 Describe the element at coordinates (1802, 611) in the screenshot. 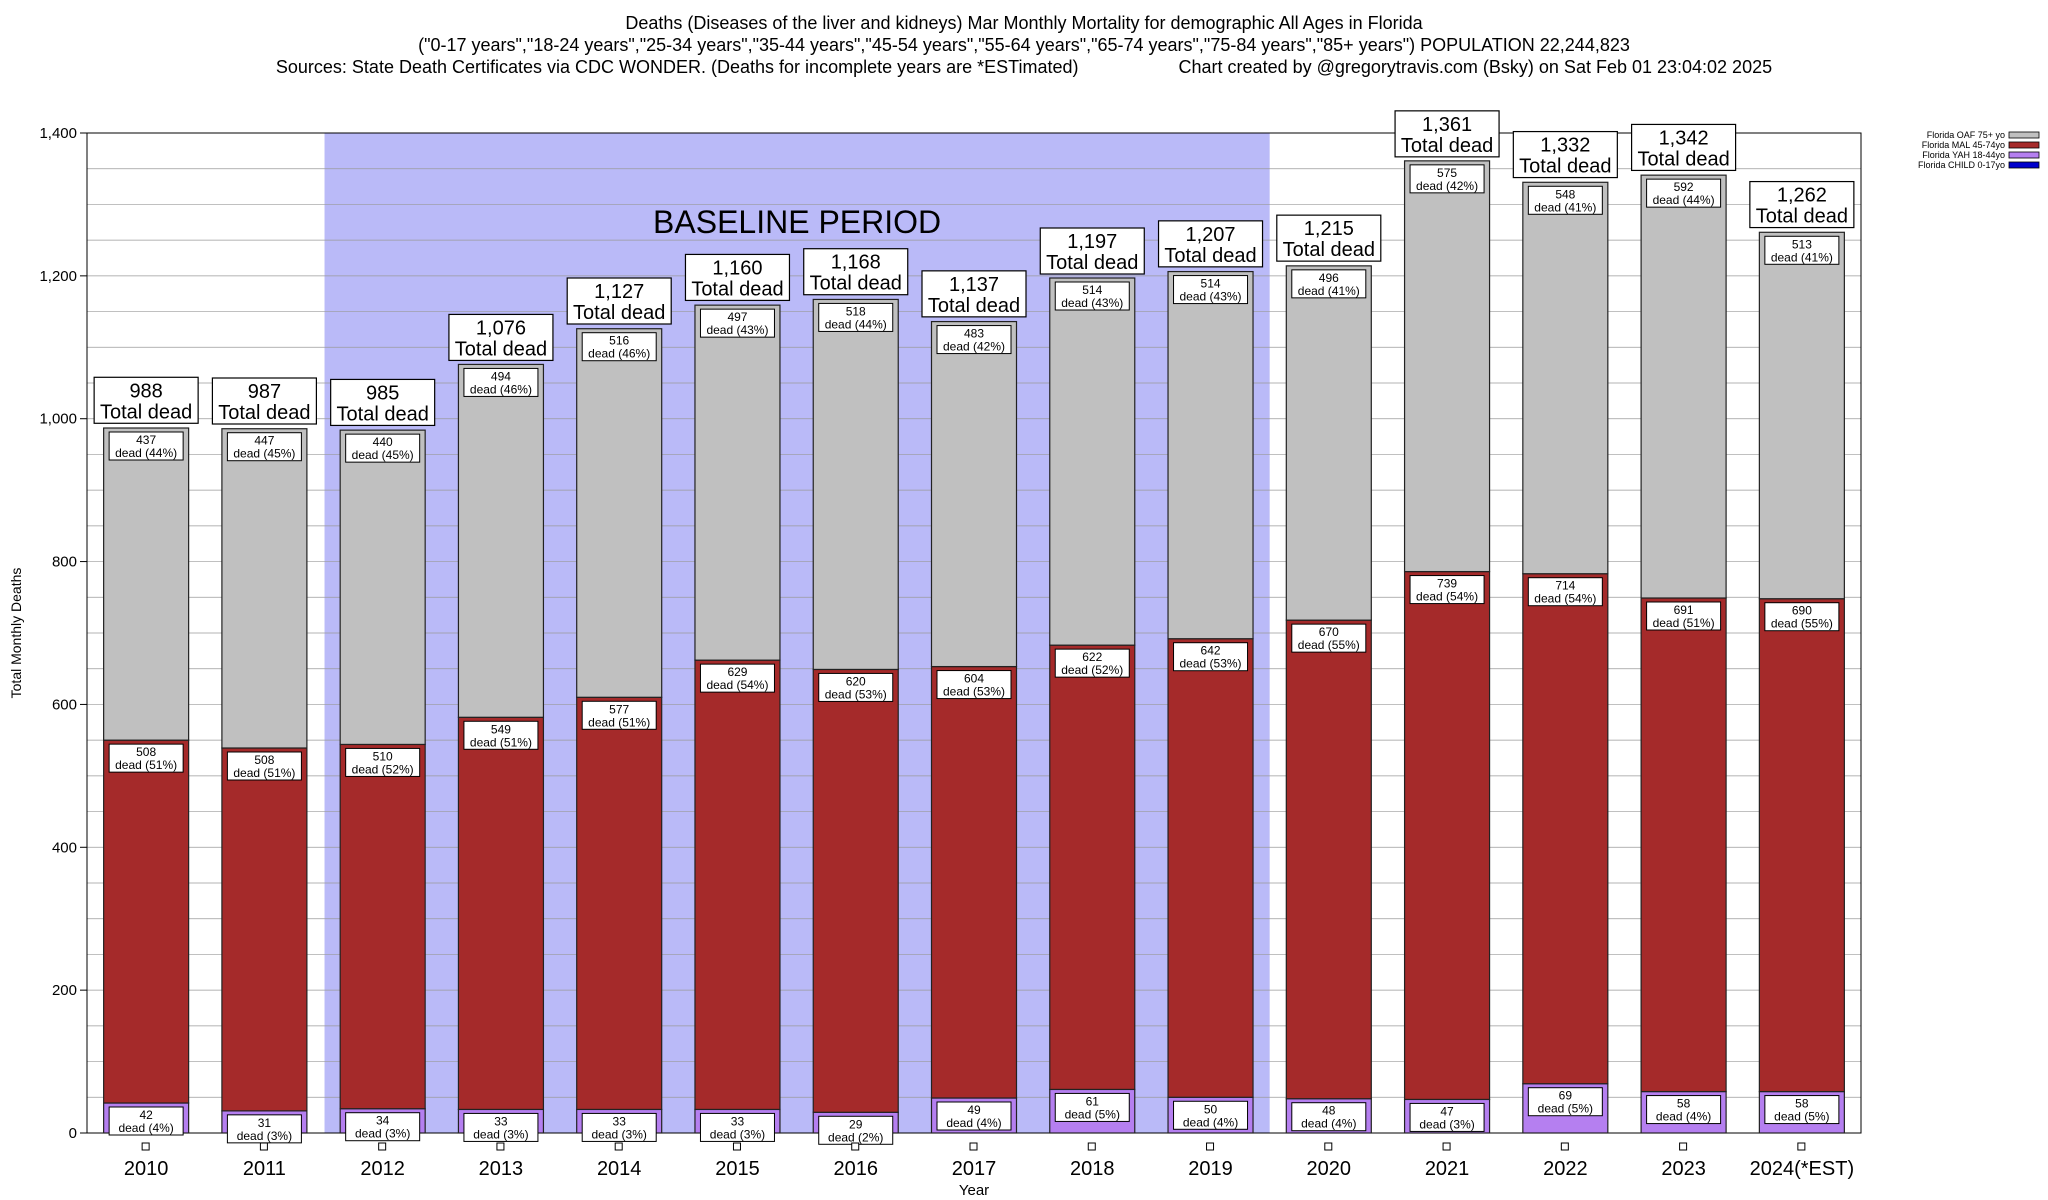

I see `segment-value-label: 690` at that location.